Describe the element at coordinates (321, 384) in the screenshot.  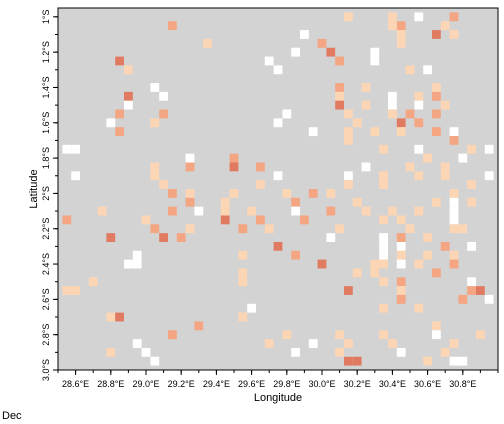
I see `x-tick-label: 30.0°E` at that location.